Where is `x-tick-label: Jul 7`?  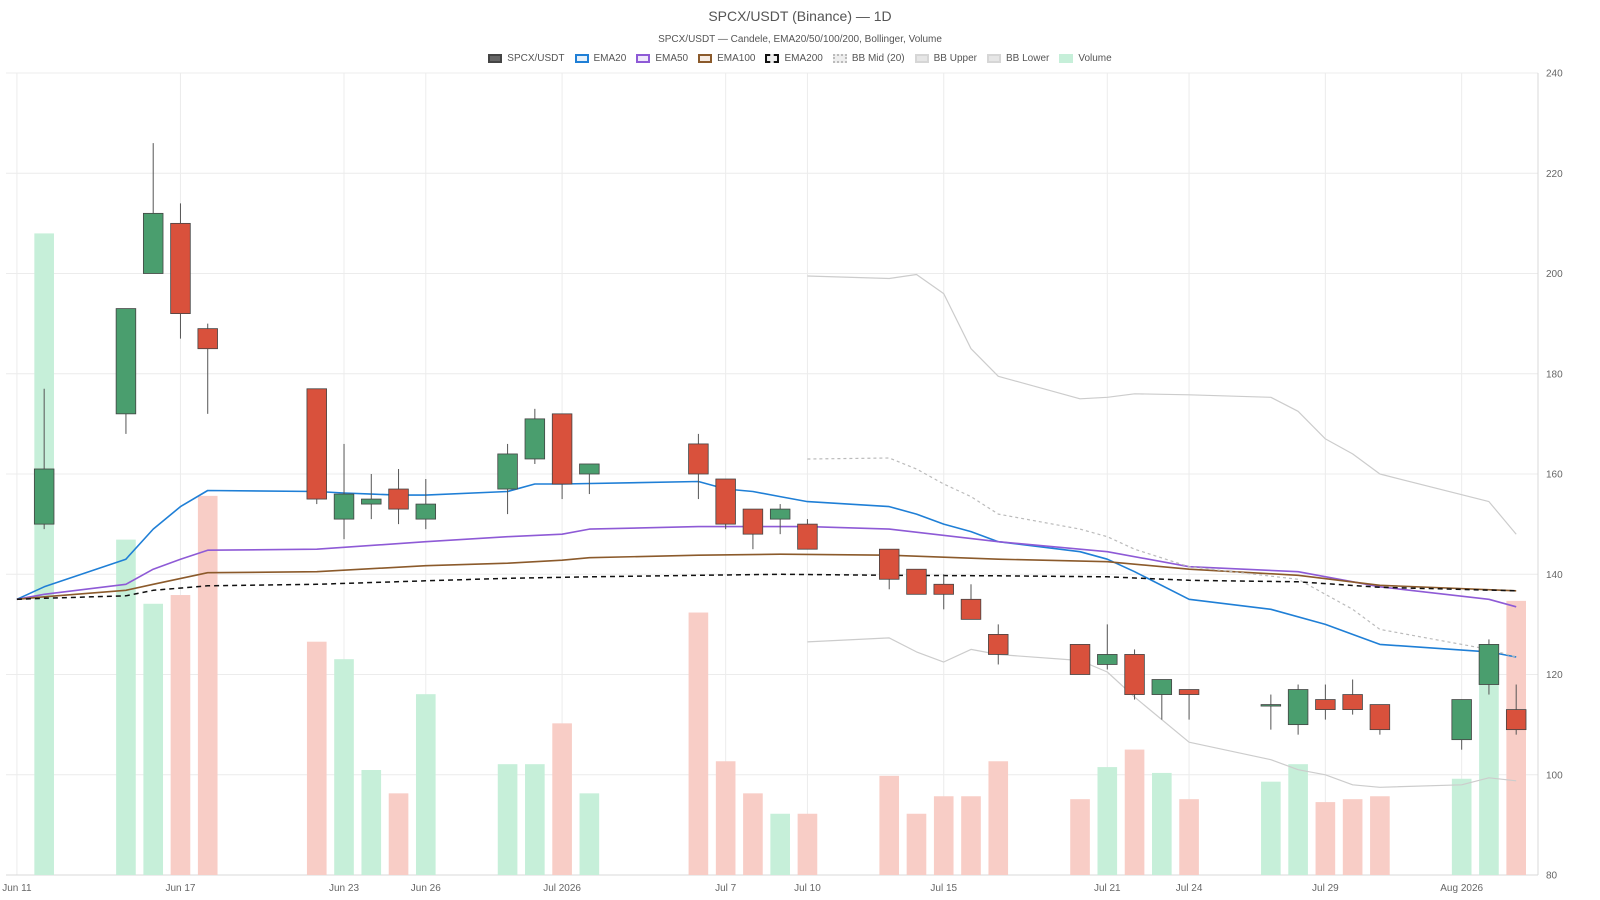
x-tick-label: Jul 7 is located at coordinates (726, 888).